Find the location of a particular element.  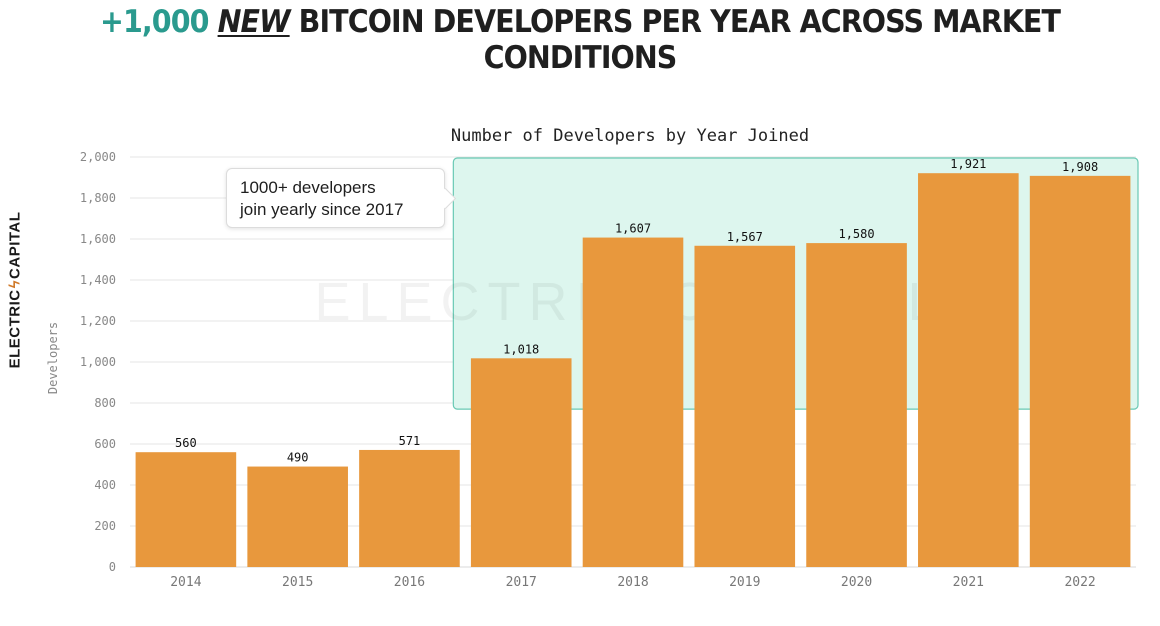

x-tick-label: 2020 is located at coordinates (856, 582).